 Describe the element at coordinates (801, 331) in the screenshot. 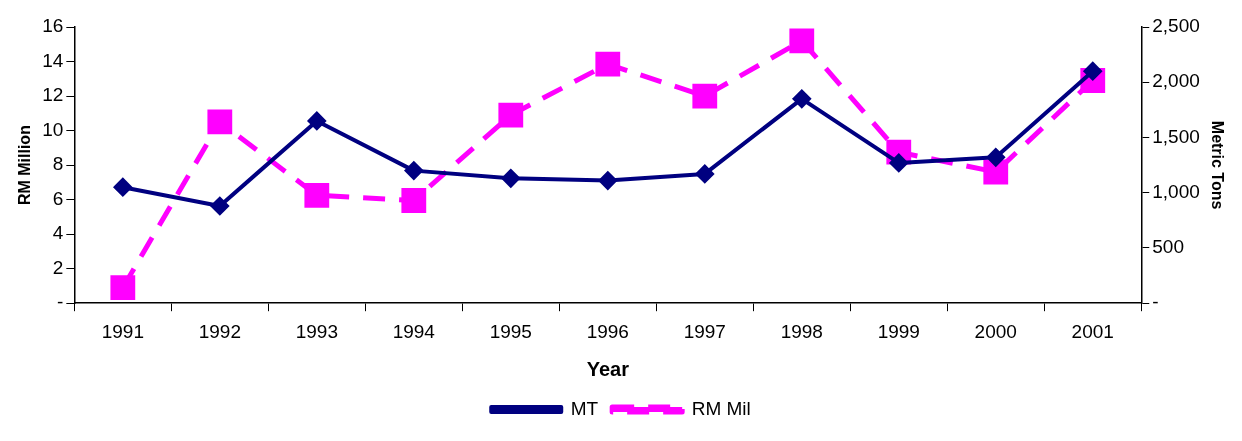

I see `x-tick-label: 1998` at that location.